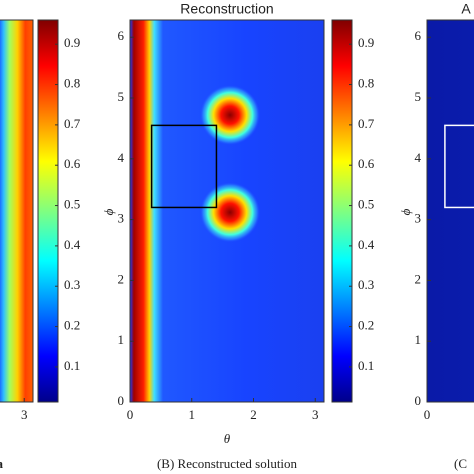 This screenshot has width=474, height=474. Describe the element at coordinates (227, 463) in the screenshot. I see `panel-caption: (B) Reconstructed solution` at that location.